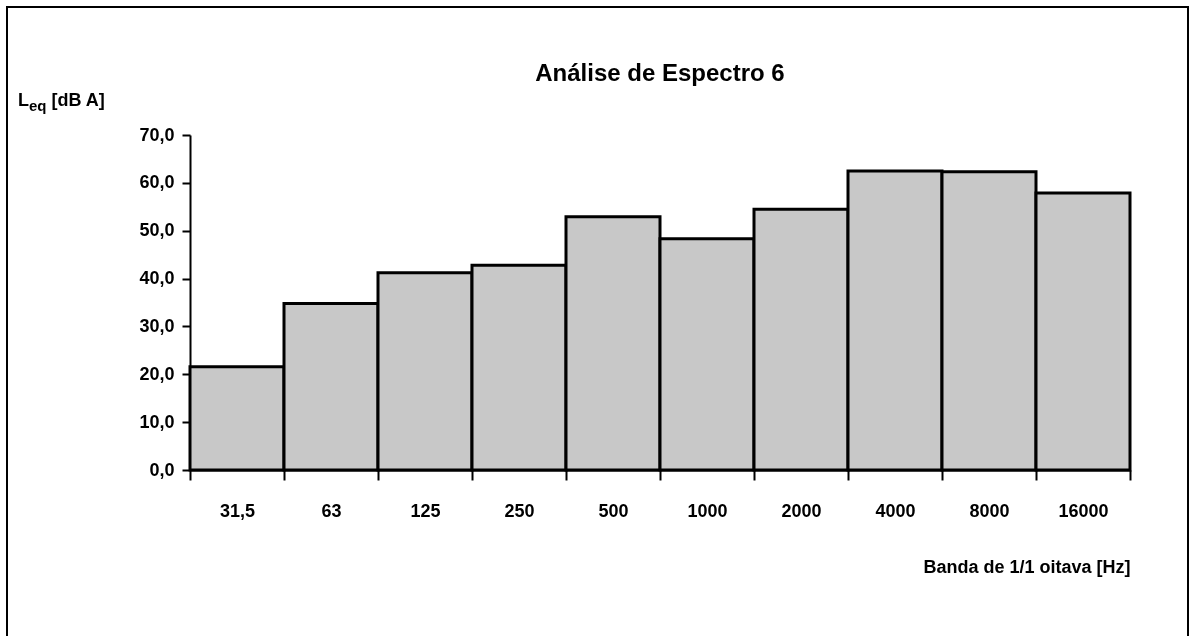  Describe the element at coordinates (1027, 566) in the screenshot. I see `x-axis-title: Banda de 1/1 oitava [Hz]` at that location.